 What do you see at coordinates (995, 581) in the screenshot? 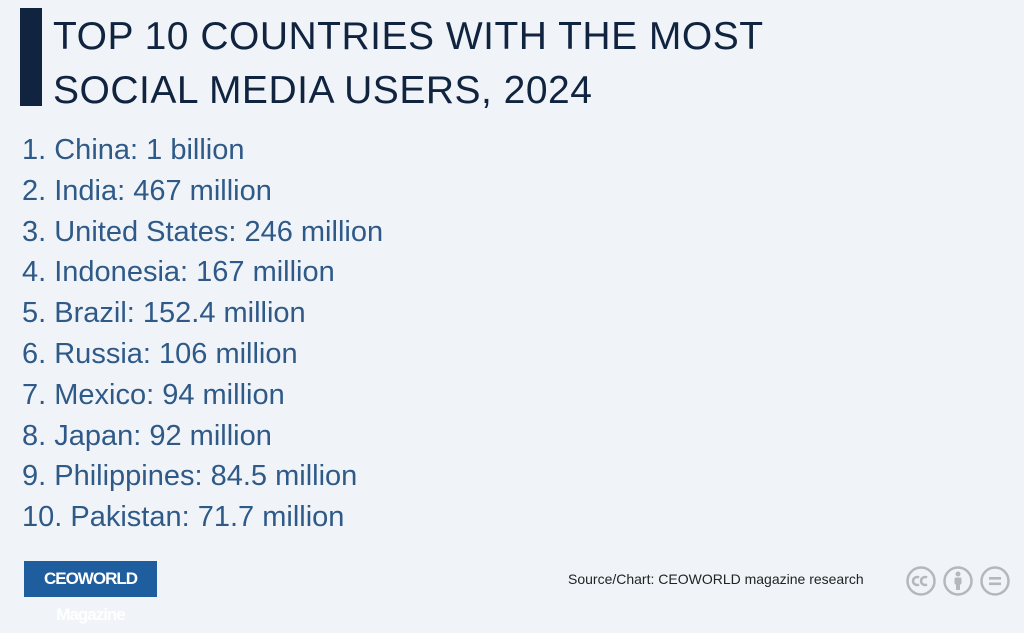
I see `nd-icon` at bounding box center [995, 581].